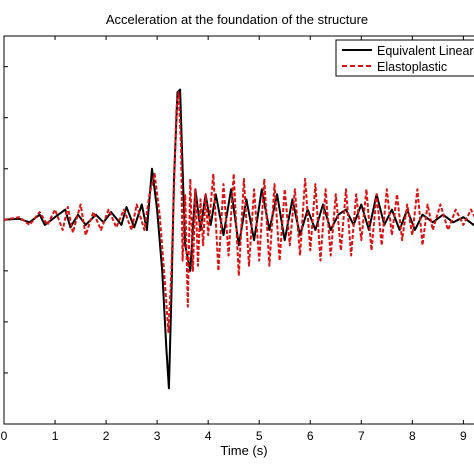  Describe the element at coordinates (425, 51) in the screenshot. I see `legend-label-equivalent-linear: Equivalent Linear` at that location.